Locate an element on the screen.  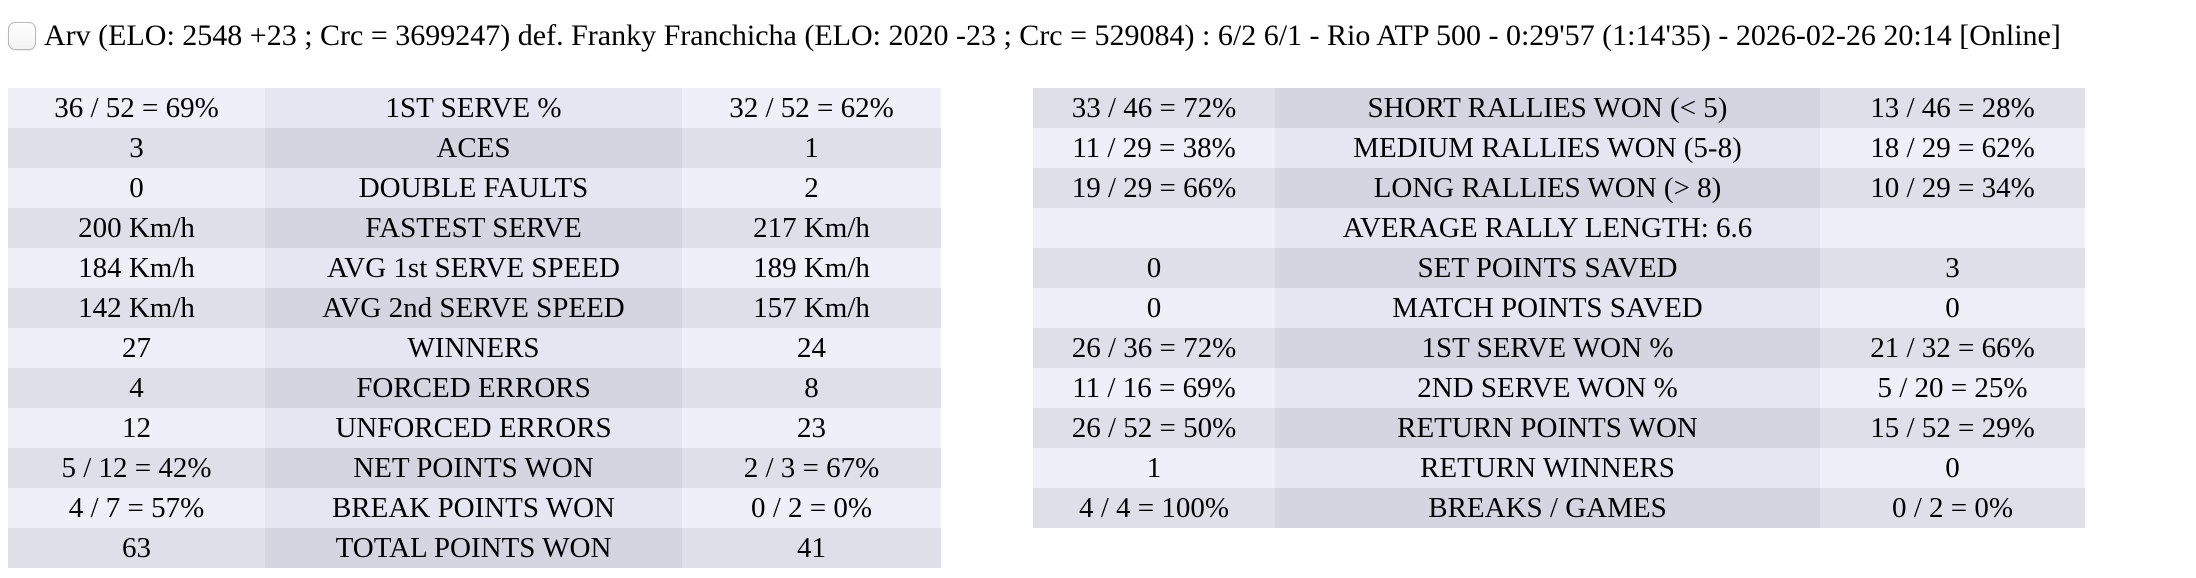
stat-label: RETURN POINTS WON is located at coordinates (1547, 428).